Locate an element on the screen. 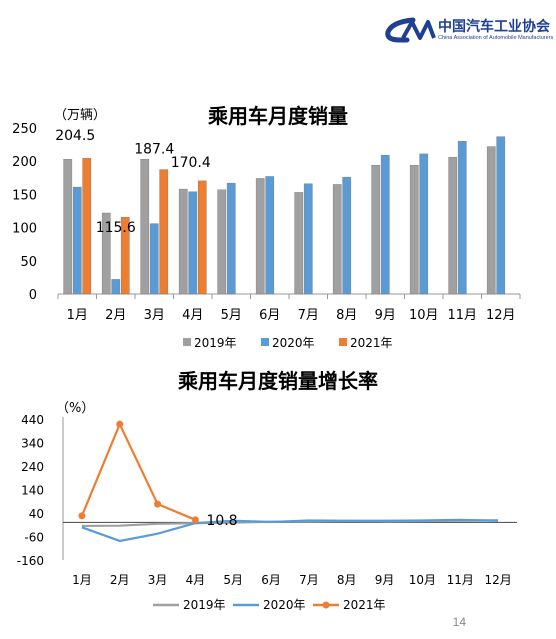 Image resolution: width=556 pixels, height=639 pixels. bar-2020年-5月 is located at coordinates (231, 238).